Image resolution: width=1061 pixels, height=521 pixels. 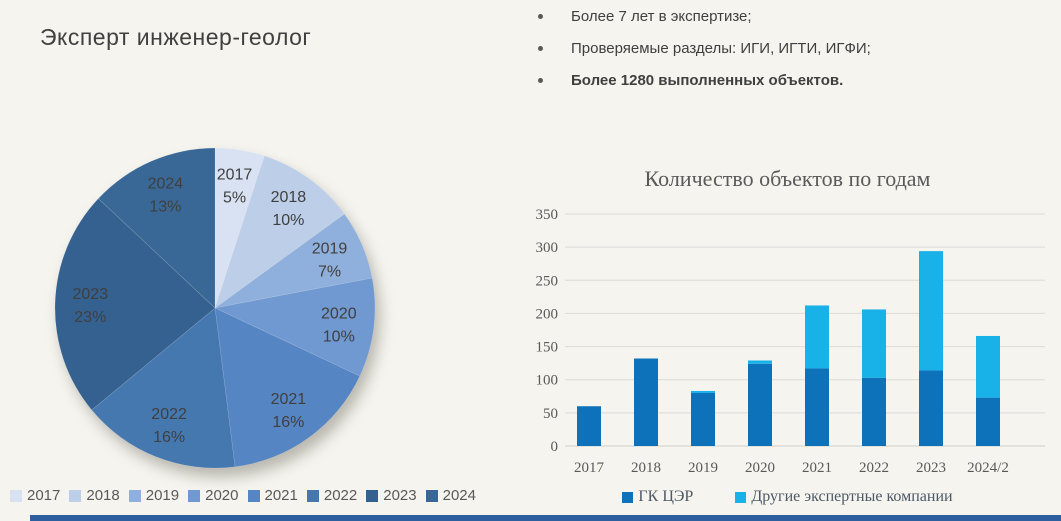 What do you see at coordinates (289, 209) in the screenshot?
I see `pie-slice-label: 2018 10%` at bounding box center [289, 209].